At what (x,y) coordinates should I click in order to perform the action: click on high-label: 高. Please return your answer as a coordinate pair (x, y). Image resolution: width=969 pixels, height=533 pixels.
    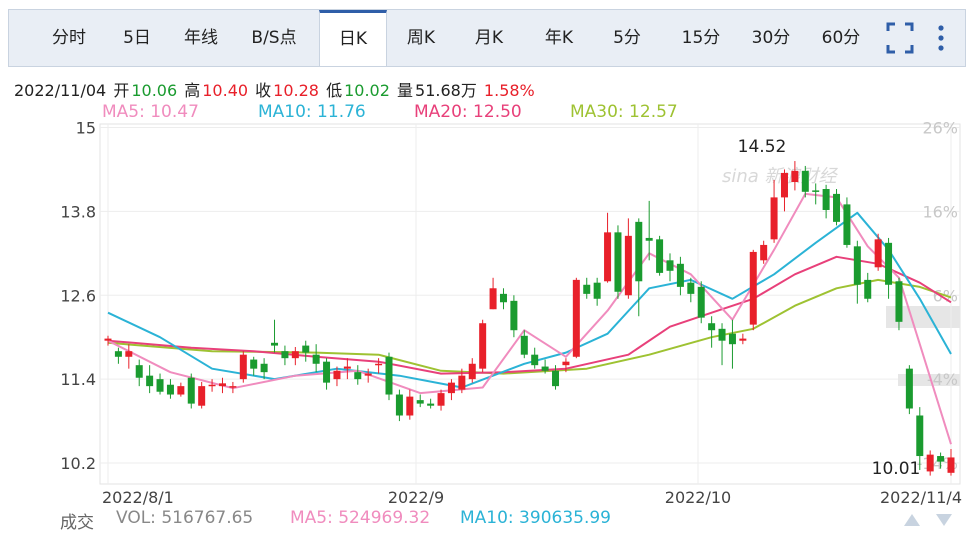
    Looking at the image, I should click on (192, 90).